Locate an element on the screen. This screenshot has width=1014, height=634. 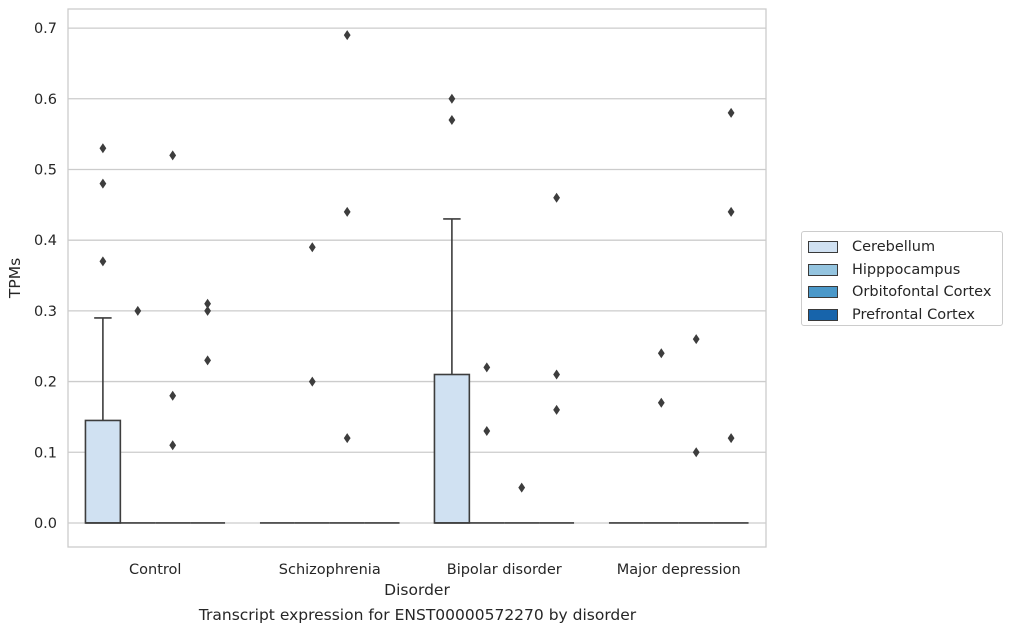
legend-item: Hipppocampus is located at coordinates (902, 270).